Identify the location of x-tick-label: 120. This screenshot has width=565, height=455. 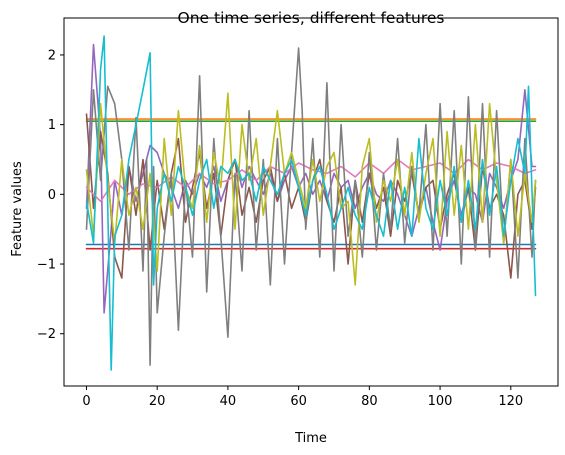
(510, 401).